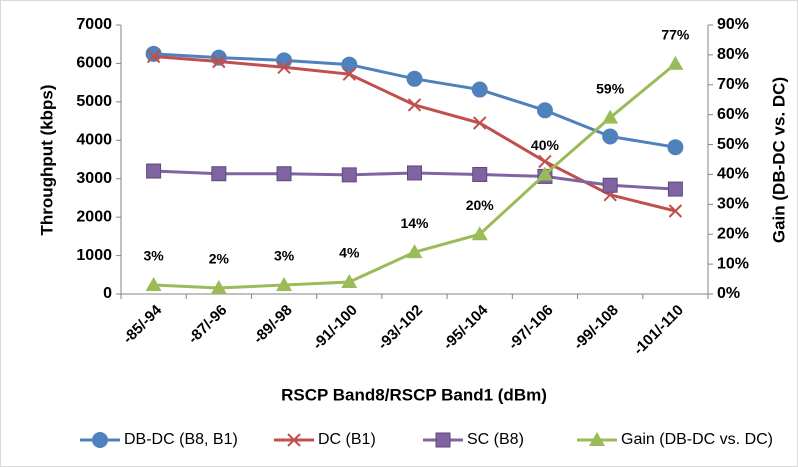 This screenshot has width=798, height=467. Describe the element at coordinates (733, 24) in the screenshot. I see `y2-tick-label: 90%` at that location.